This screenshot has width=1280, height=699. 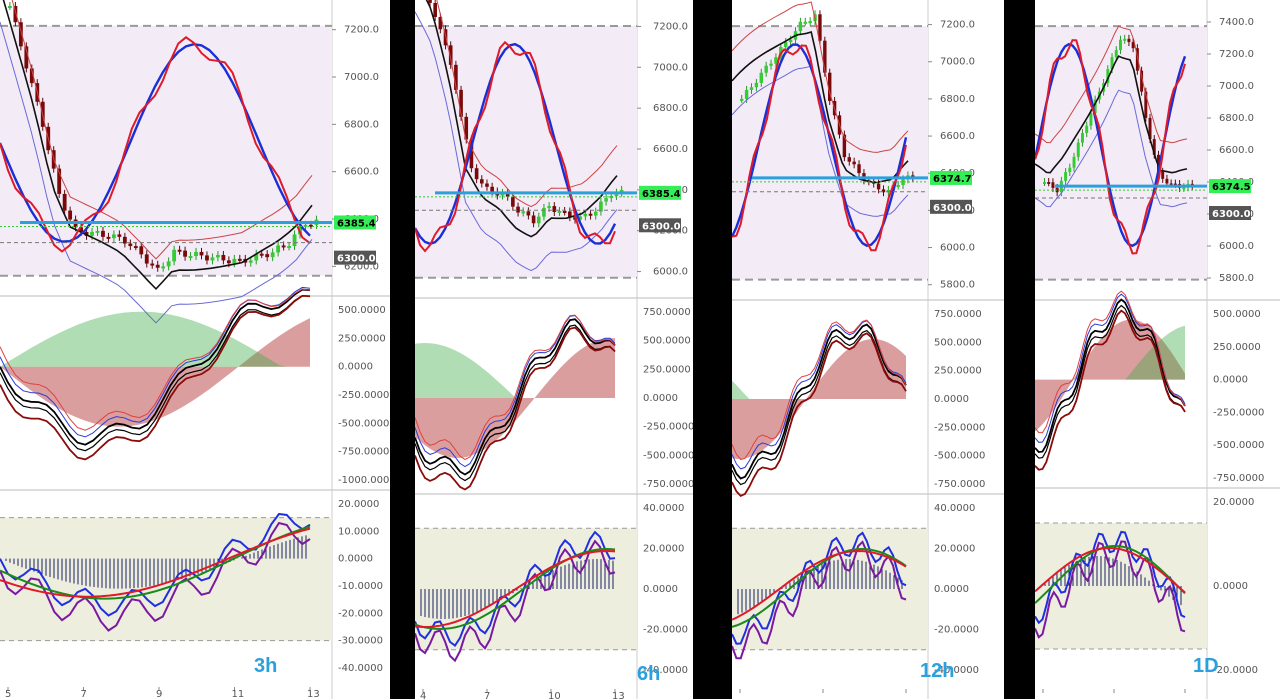 What do you see at coordinates (819, 585) in the screenshot?
I see `osc-red-line` at bounding box center [819, 585].